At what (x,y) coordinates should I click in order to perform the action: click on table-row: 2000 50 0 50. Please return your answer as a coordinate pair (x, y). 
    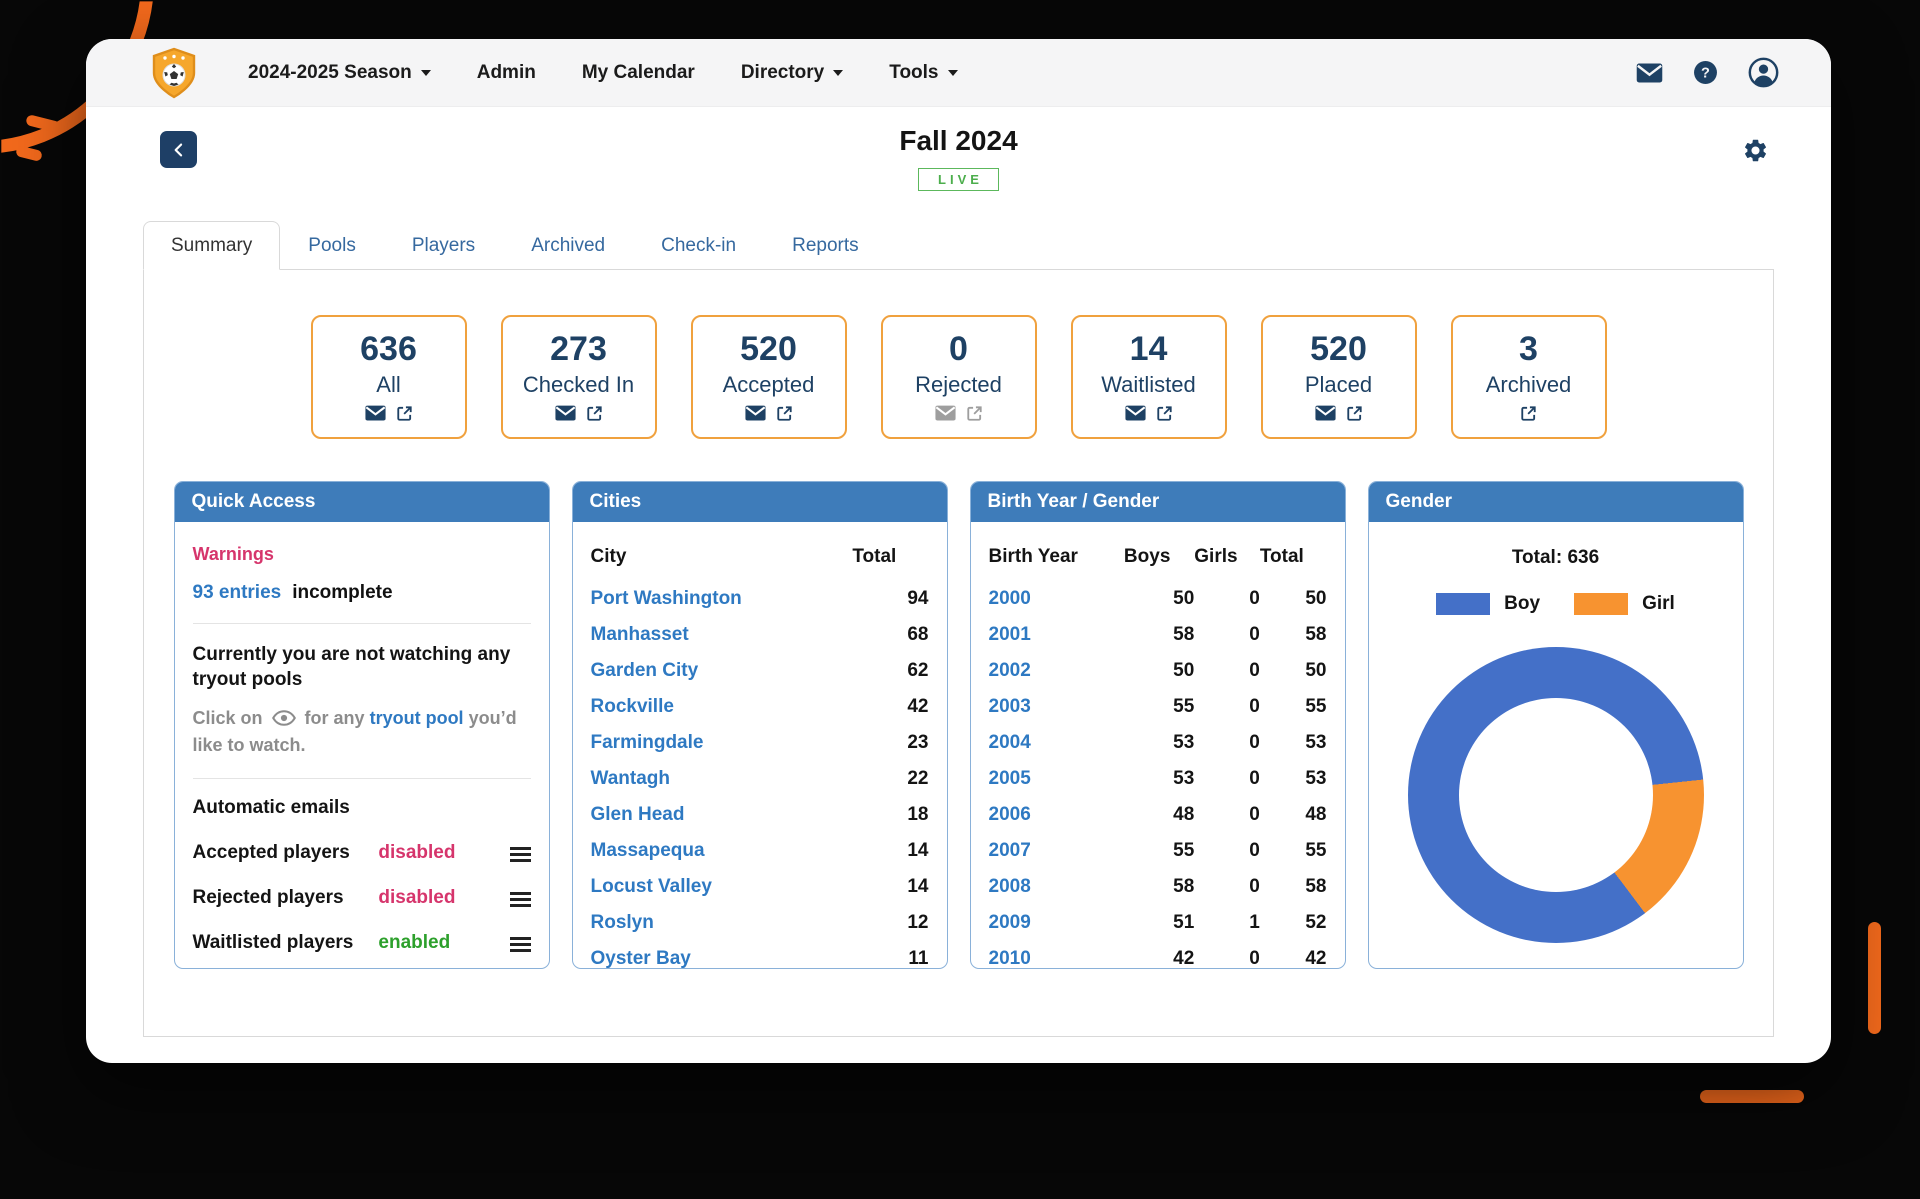
    Looking at the image, I should click on (1158, 599).